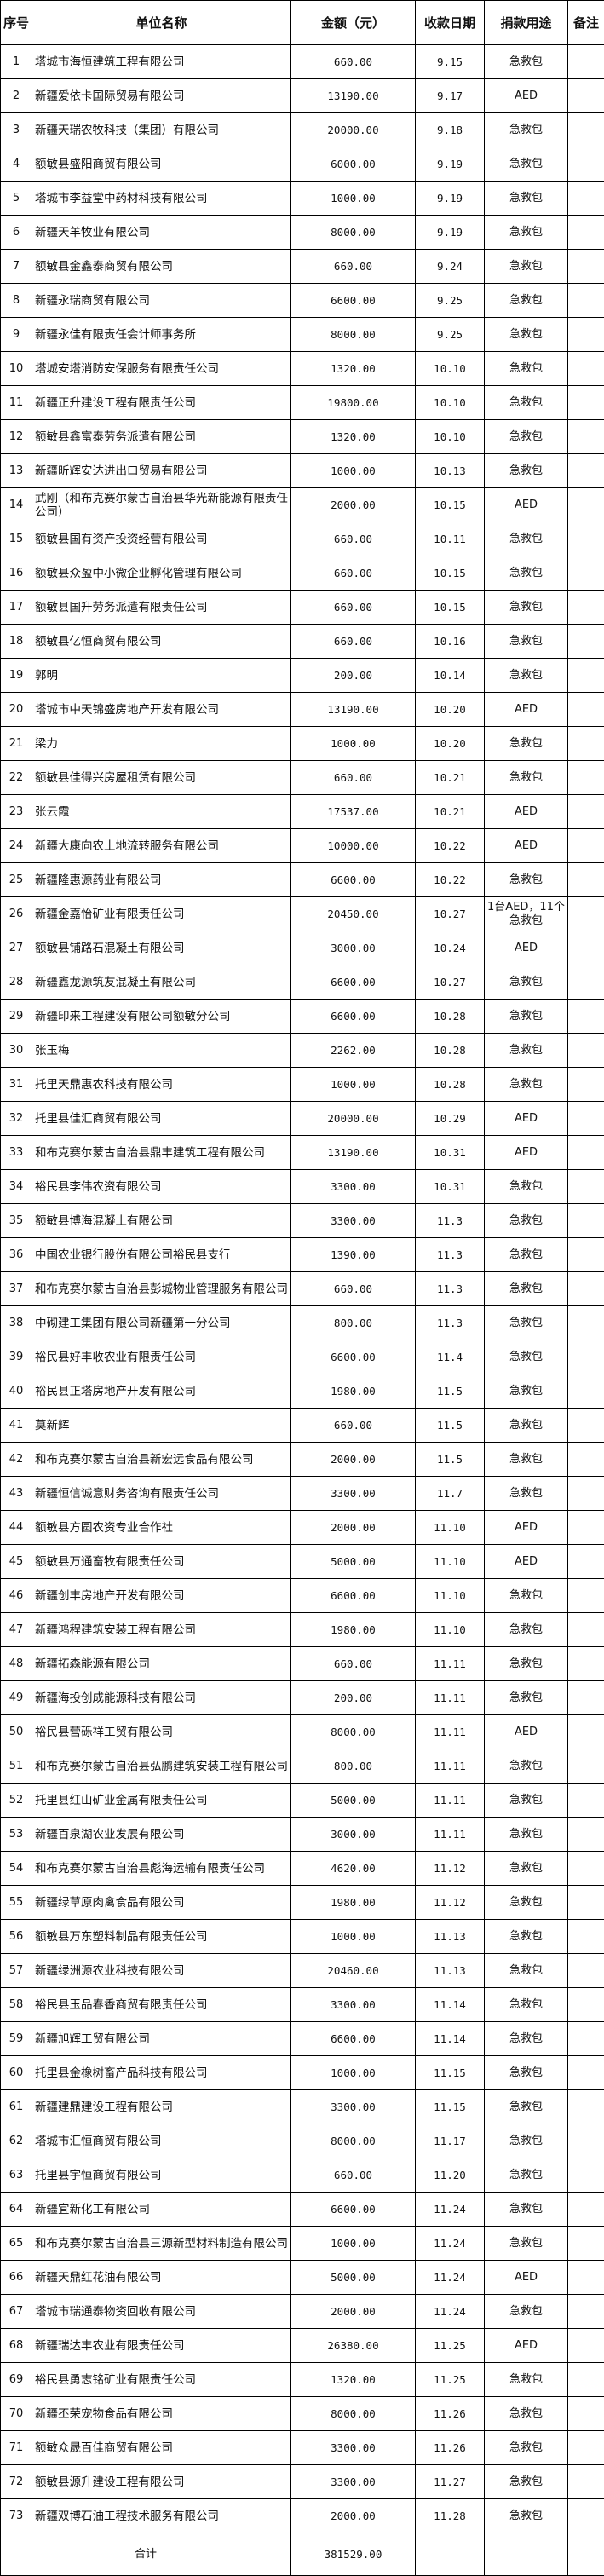 This screenshot has width=604, height=2576. I want to click on cell-seq: 52, so click(16, 1800).